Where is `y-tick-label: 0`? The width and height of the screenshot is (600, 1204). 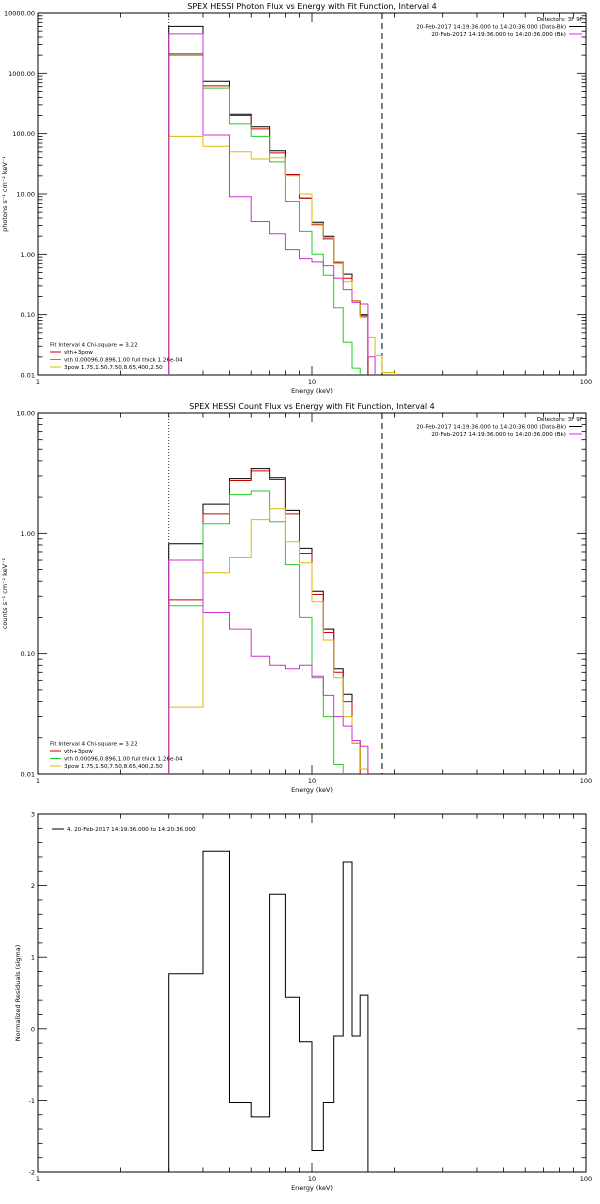 y-tick-label: 0 is located at coordinates (33, 1029).